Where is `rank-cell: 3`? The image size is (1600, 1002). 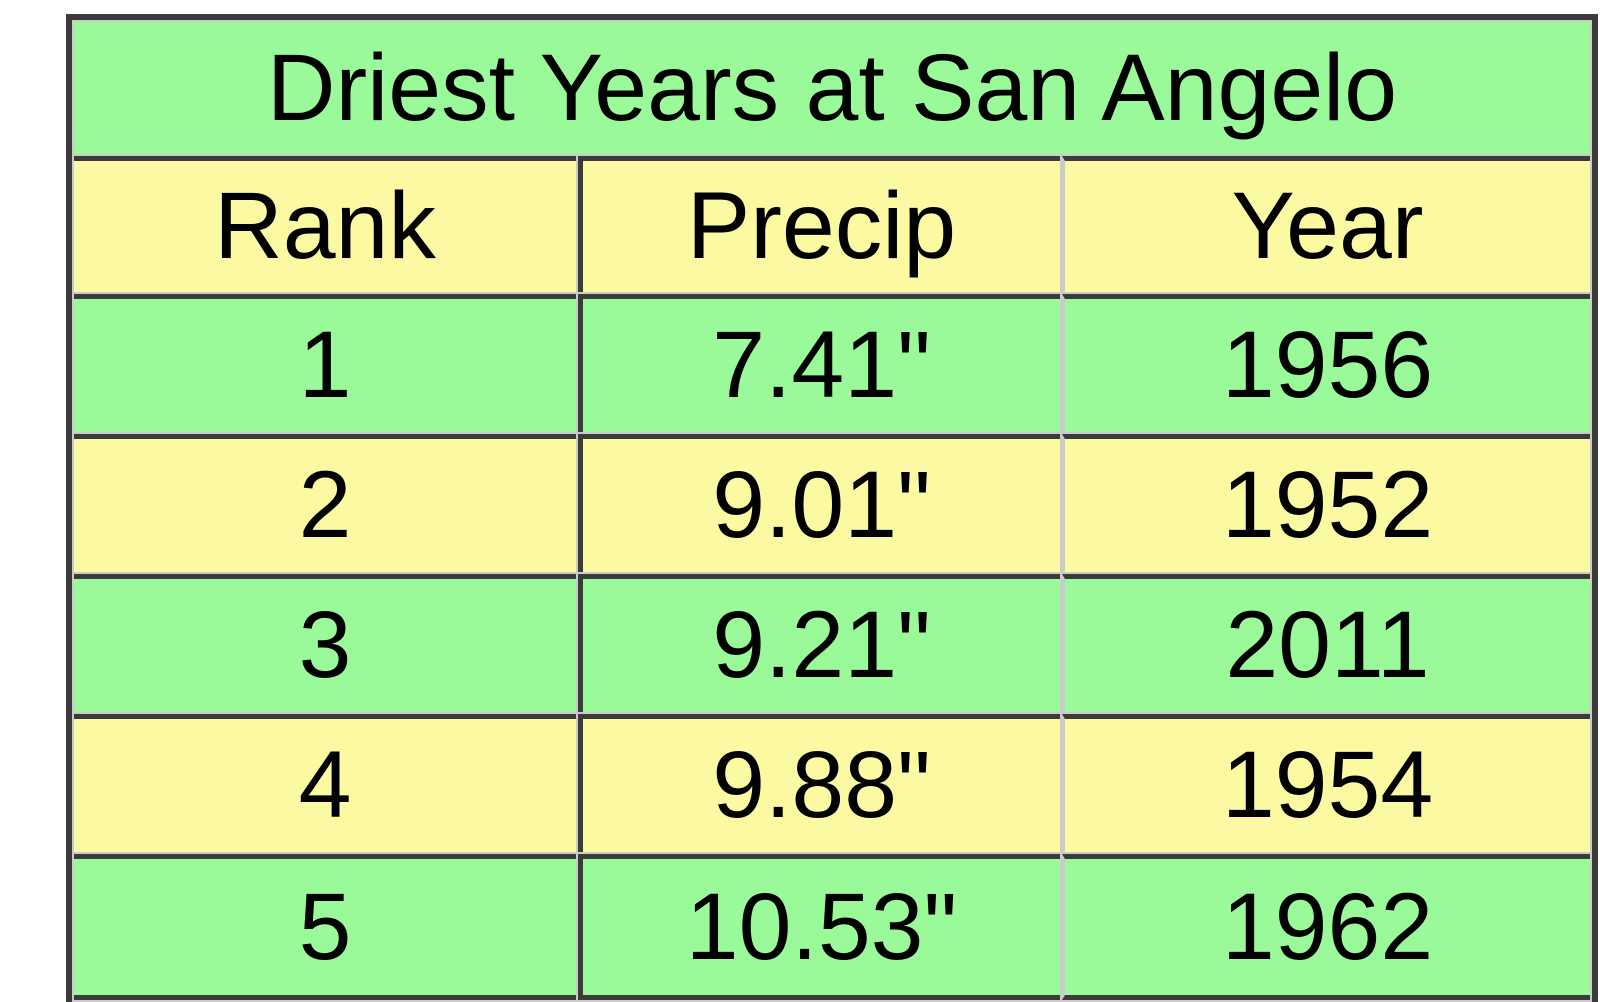 rank-cell: 3 is located at coordinates (325, 643).